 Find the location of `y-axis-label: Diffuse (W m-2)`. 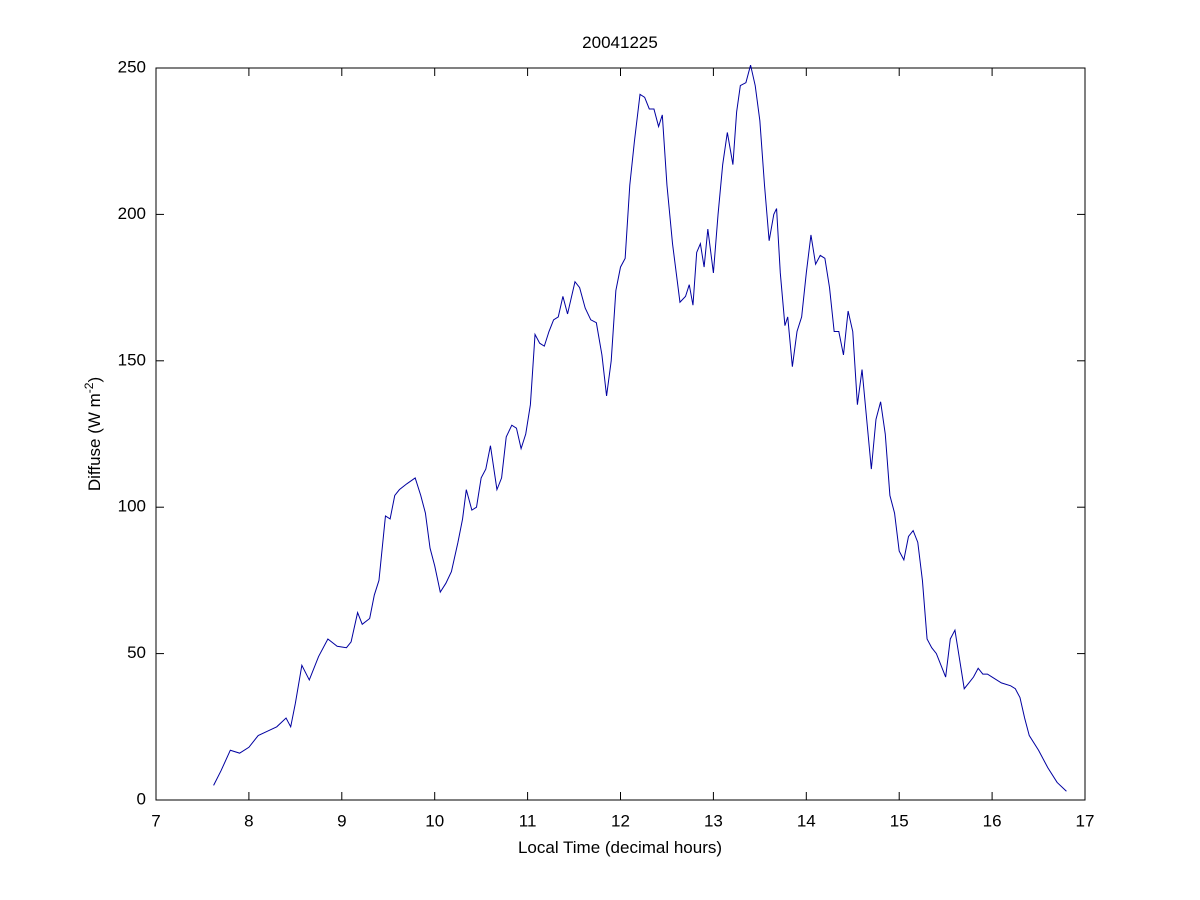

y-axis-label: Diffuse (W m-2) is located at coordinates (93, 434).